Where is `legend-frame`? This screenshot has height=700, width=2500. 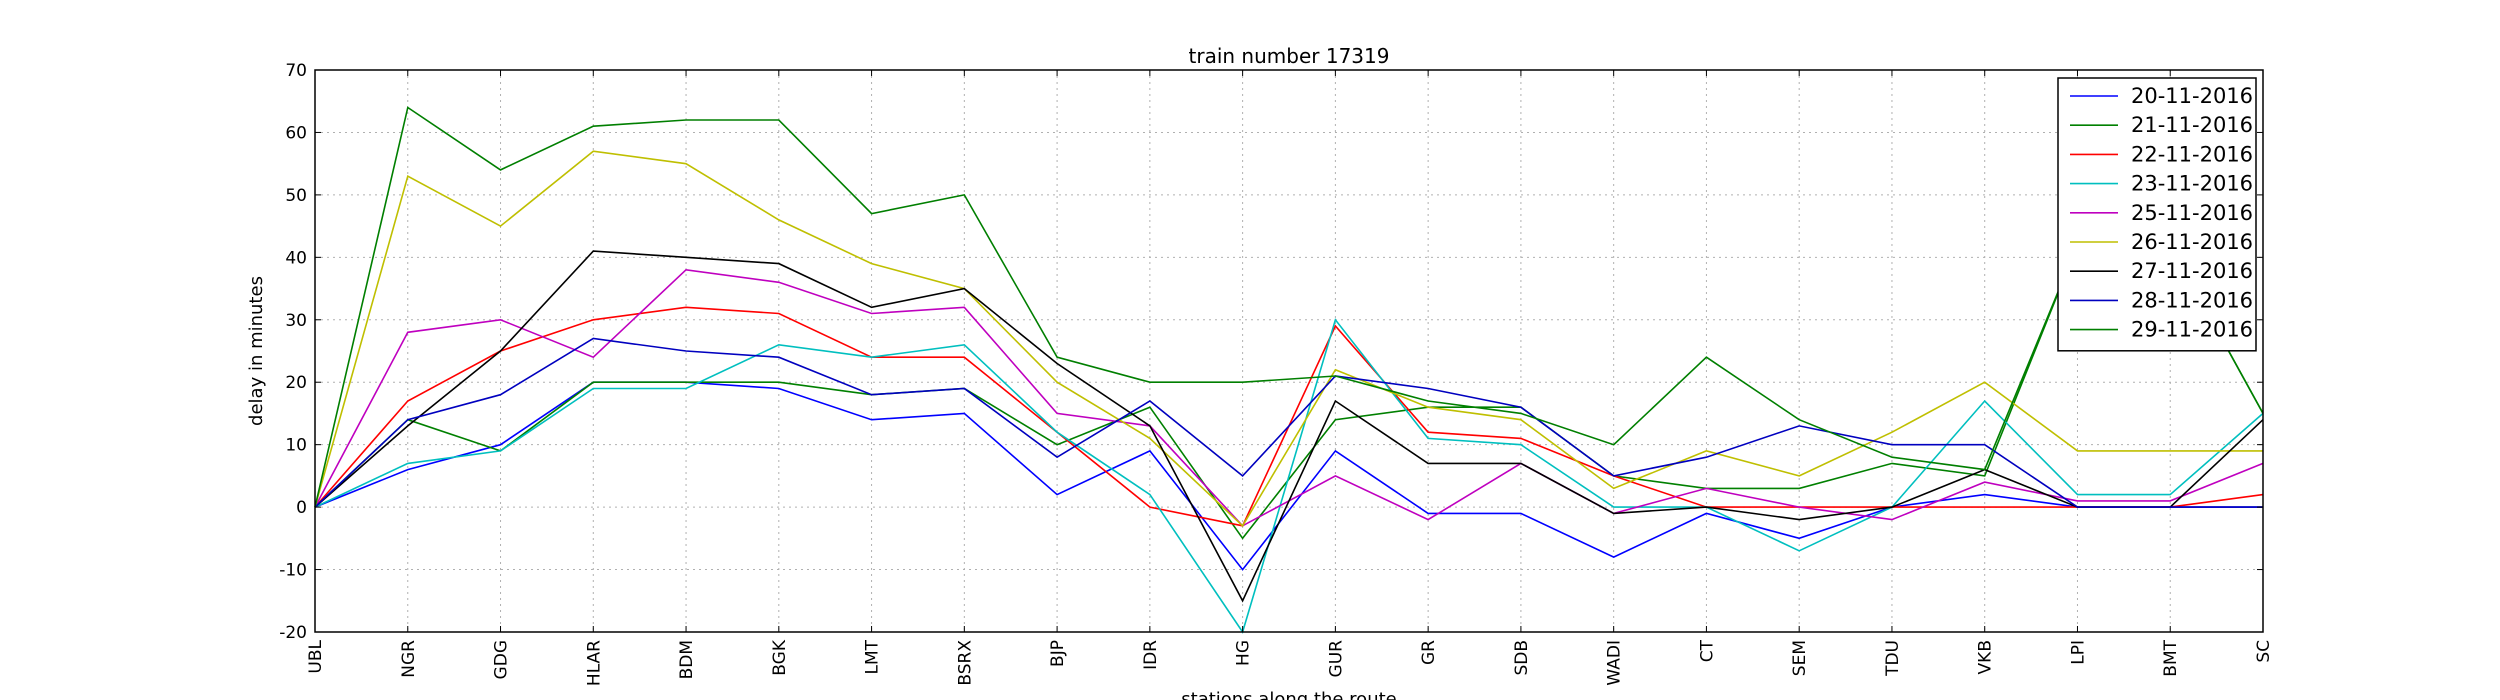 legend-frame is located at coordinates (2157, 214).